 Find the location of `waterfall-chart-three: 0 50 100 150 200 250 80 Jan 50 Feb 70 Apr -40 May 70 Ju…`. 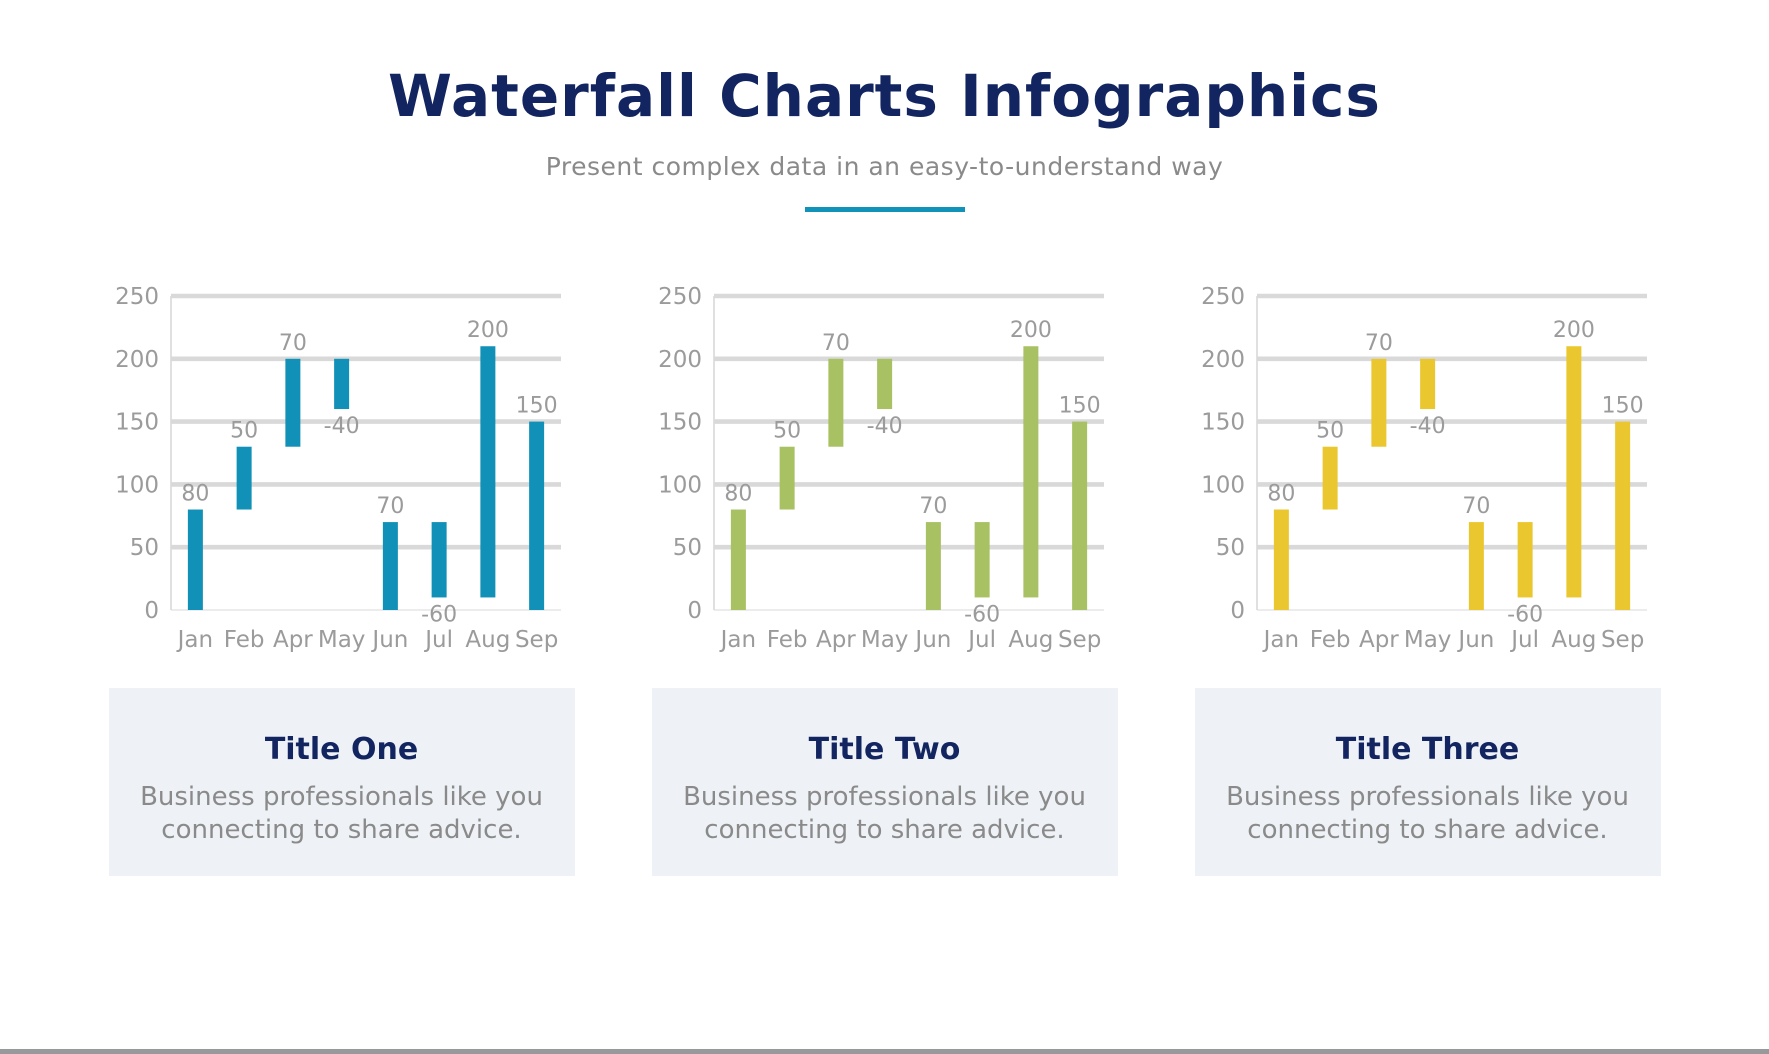

waterfall-chart-three: 0 50 100 150 200 250 80 Jan 50 Feb 70 Apr -40 May 70 Ju… is located at coordinates (1424, 468).